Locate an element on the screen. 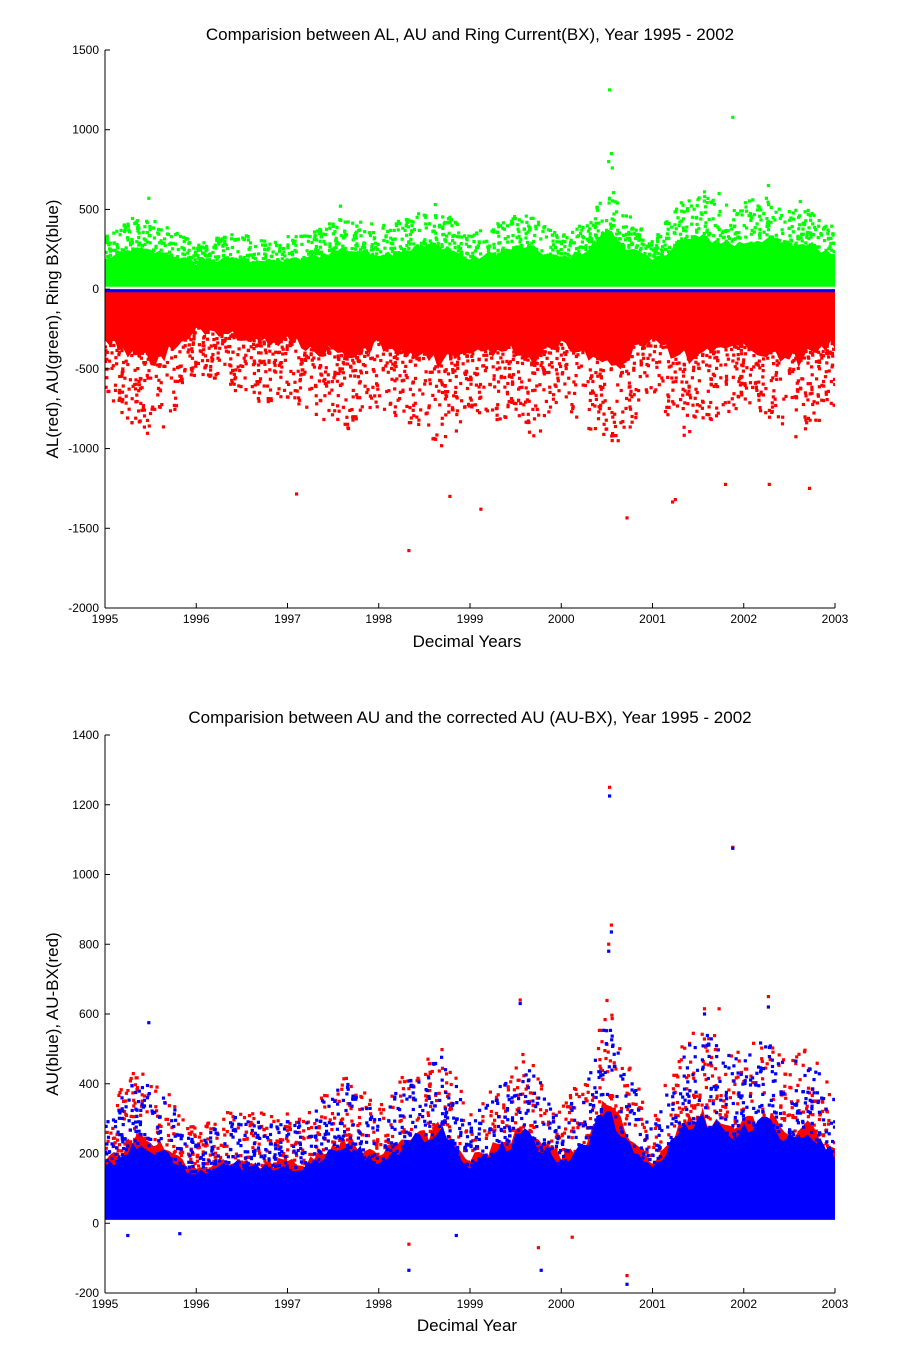  data-point-outlier-au-green is located at coordinates (609, 162).